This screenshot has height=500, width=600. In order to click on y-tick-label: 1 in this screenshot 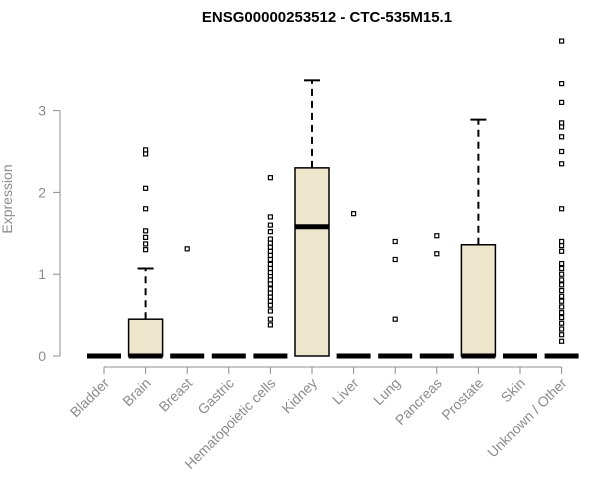, I will do `click(42, 274)`.